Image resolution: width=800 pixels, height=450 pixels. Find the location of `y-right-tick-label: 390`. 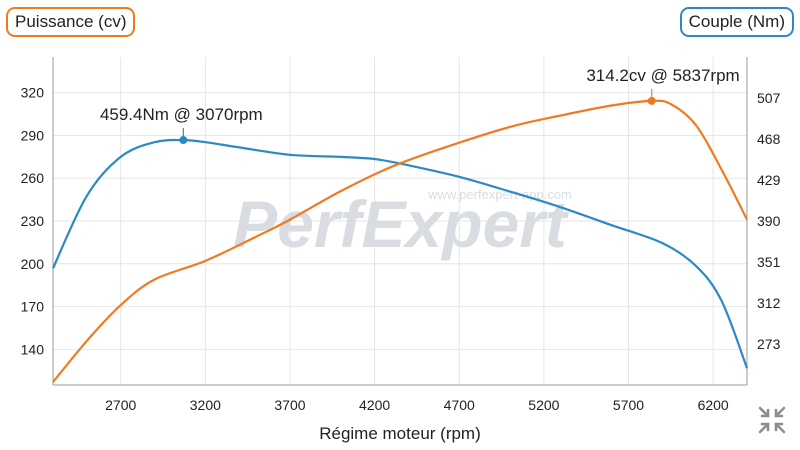

y-right-tick-label: 390 is located at coordinates (769, 221).